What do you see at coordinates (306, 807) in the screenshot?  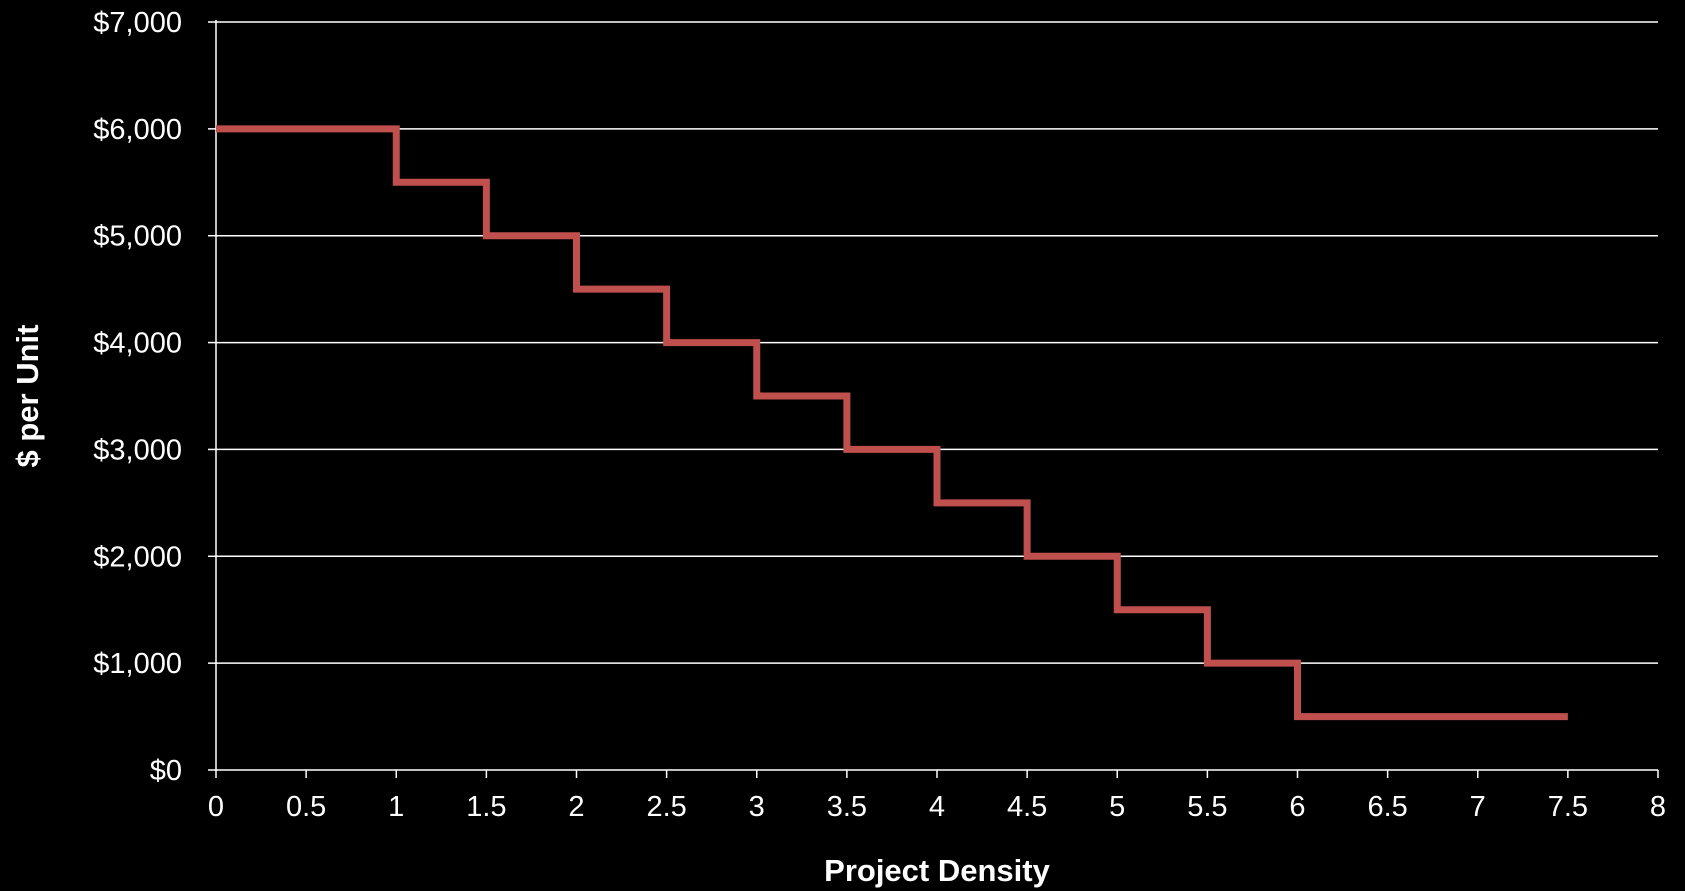 I see `x-tick-label: 0.5` at bounding box center [306, 807].